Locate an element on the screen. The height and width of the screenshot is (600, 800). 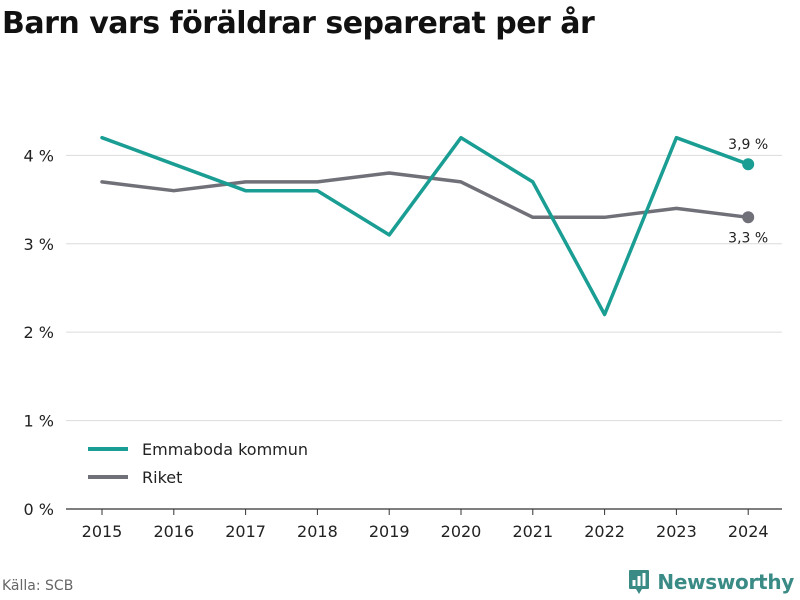
end-label-emmaboda: 3,9 % is located at coordinates (748, 145).